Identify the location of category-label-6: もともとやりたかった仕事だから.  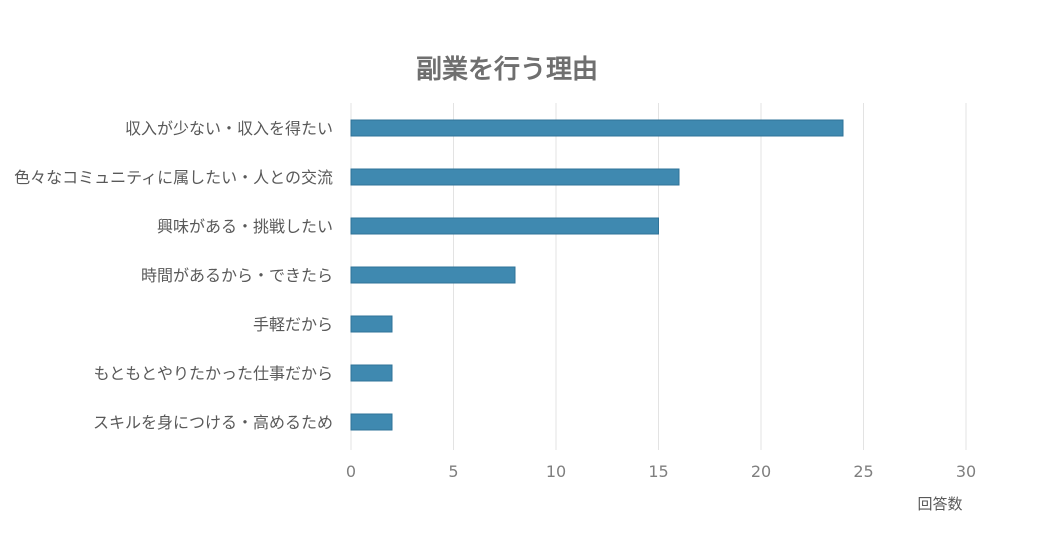
(213, 373).